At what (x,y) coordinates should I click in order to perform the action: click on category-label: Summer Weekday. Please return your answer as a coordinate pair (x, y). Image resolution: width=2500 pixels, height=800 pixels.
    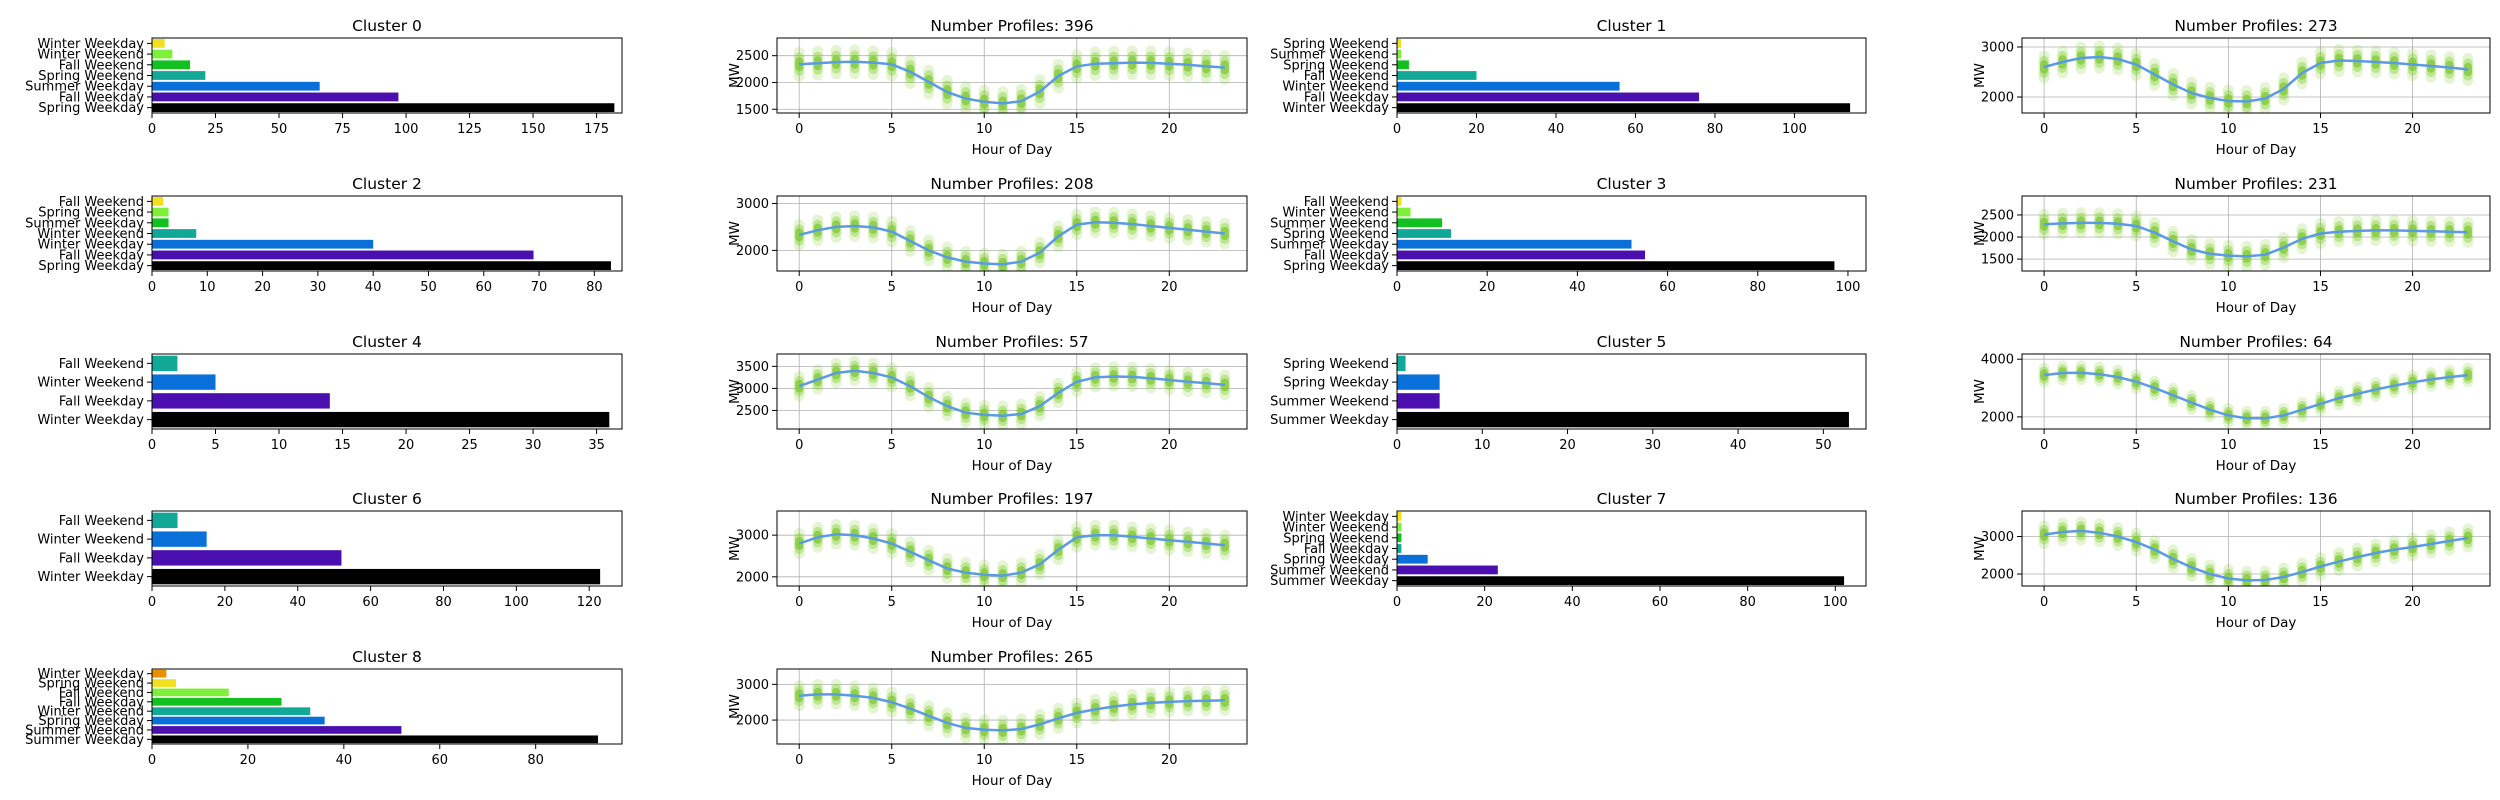
    Looking at the image, I should click on (1329, 420).